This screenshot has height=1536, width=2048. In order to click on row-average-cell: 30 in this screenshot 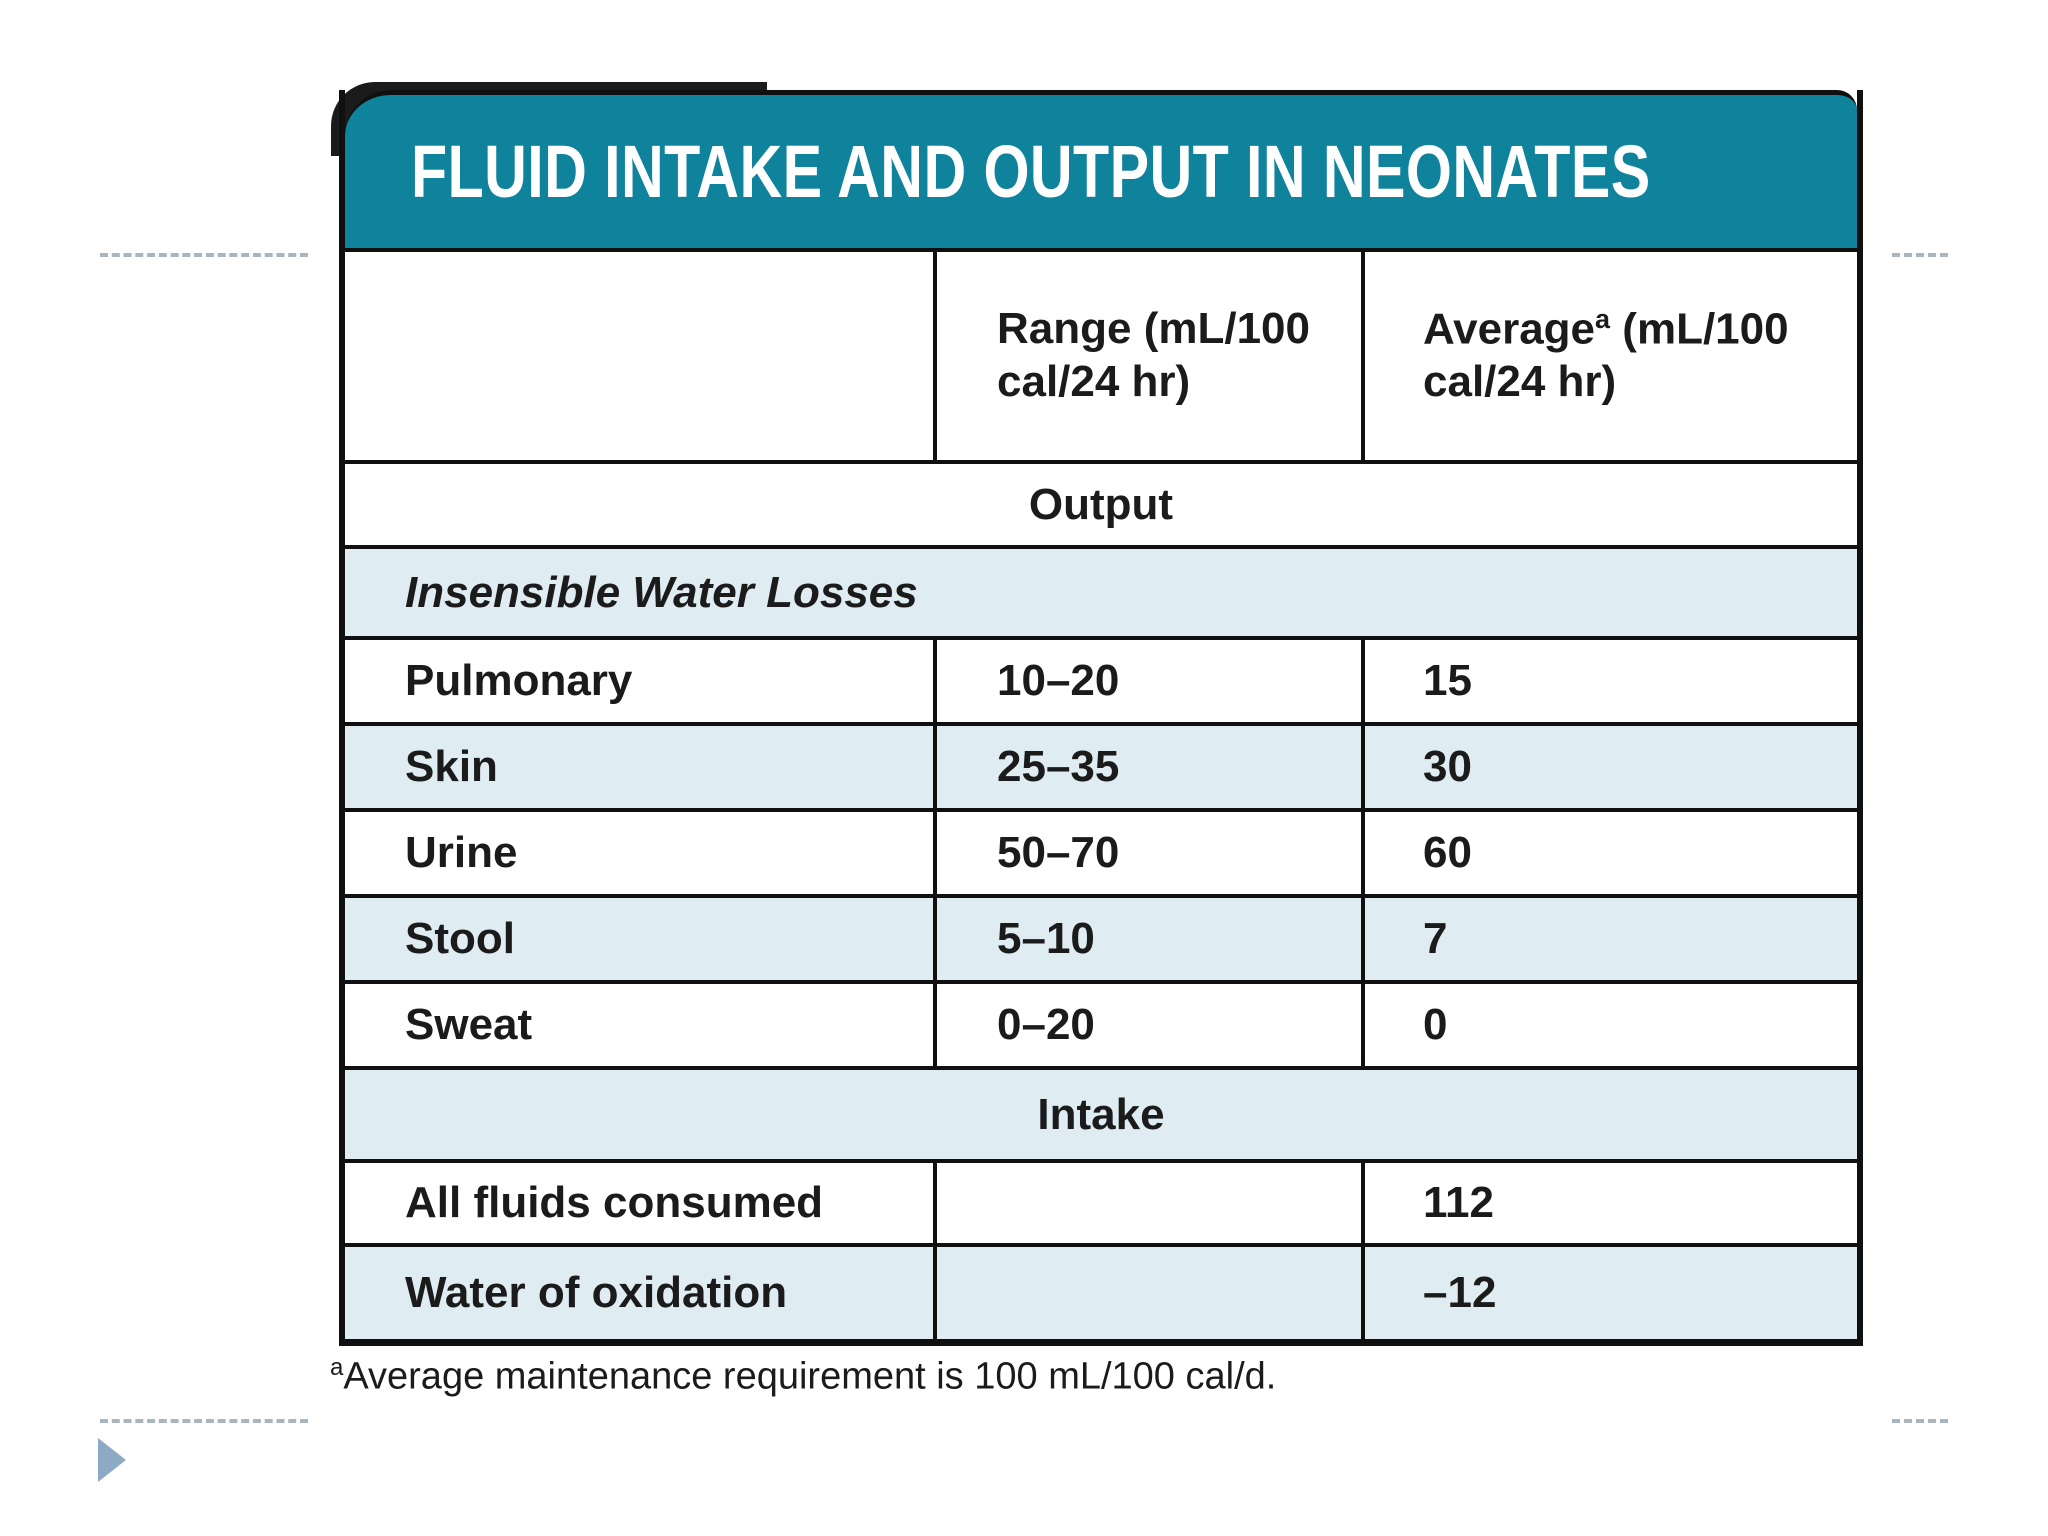, I will do `click(1609, 767)`.